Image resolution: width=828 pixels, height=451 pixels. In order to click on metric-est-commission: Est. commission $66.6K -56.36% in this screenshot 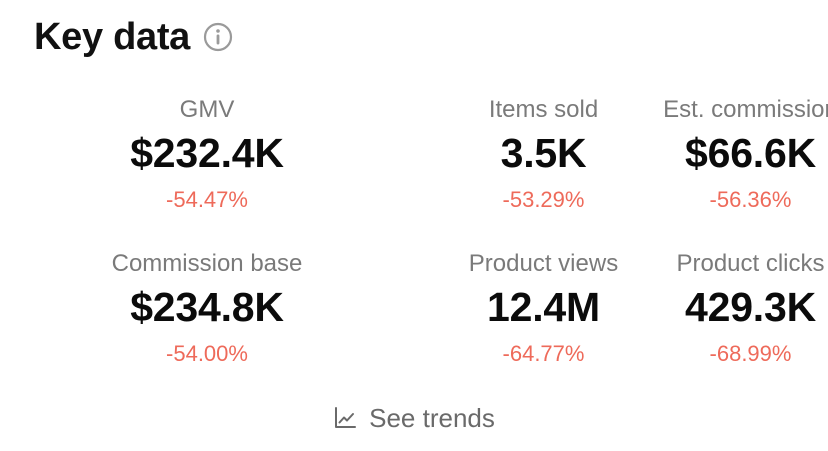, I will do `click(724, 169)`.